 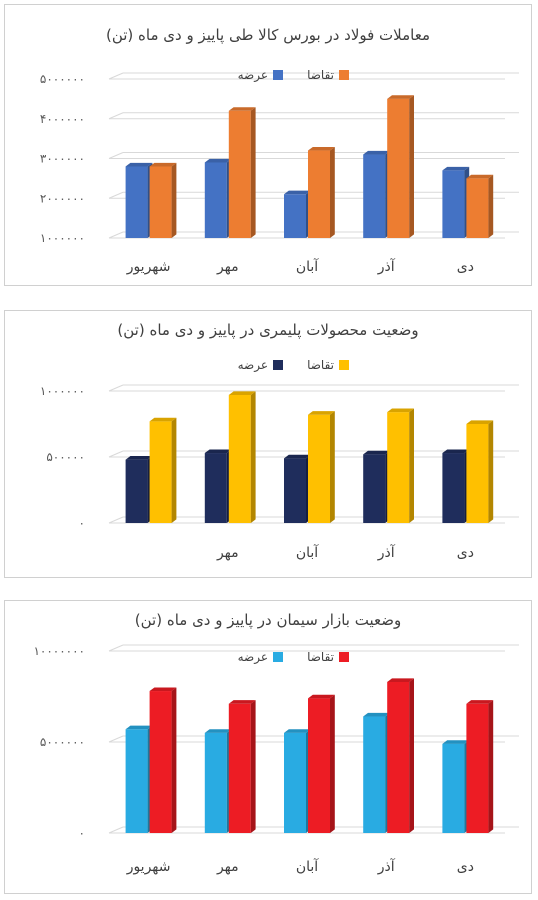 What do you see at coordinates (62, 742) in the screenshot?
I see `y-tick-label: ۵۰۰۰۰۰۰` at bounding box center [62, 742].